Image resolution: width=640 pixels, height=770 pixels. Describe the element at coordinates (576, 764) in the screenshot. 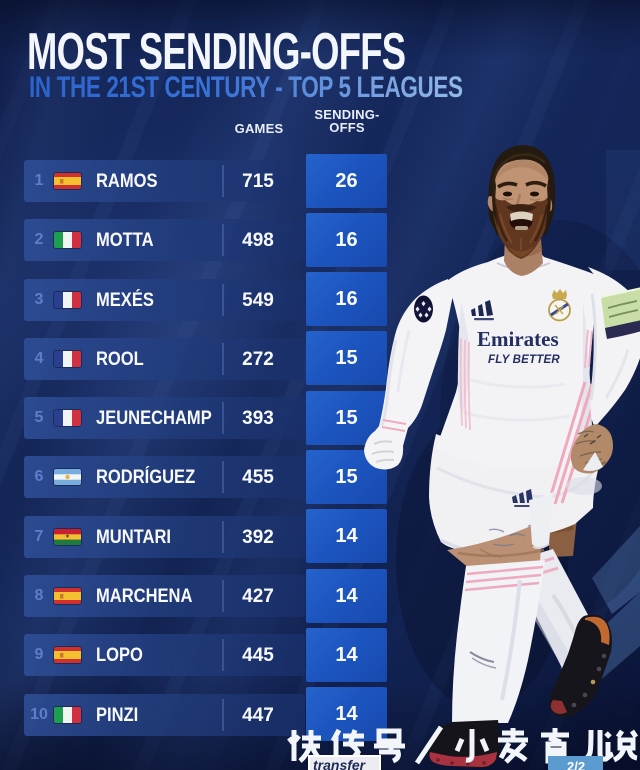

I see `svg-text: 2/2` at that location.